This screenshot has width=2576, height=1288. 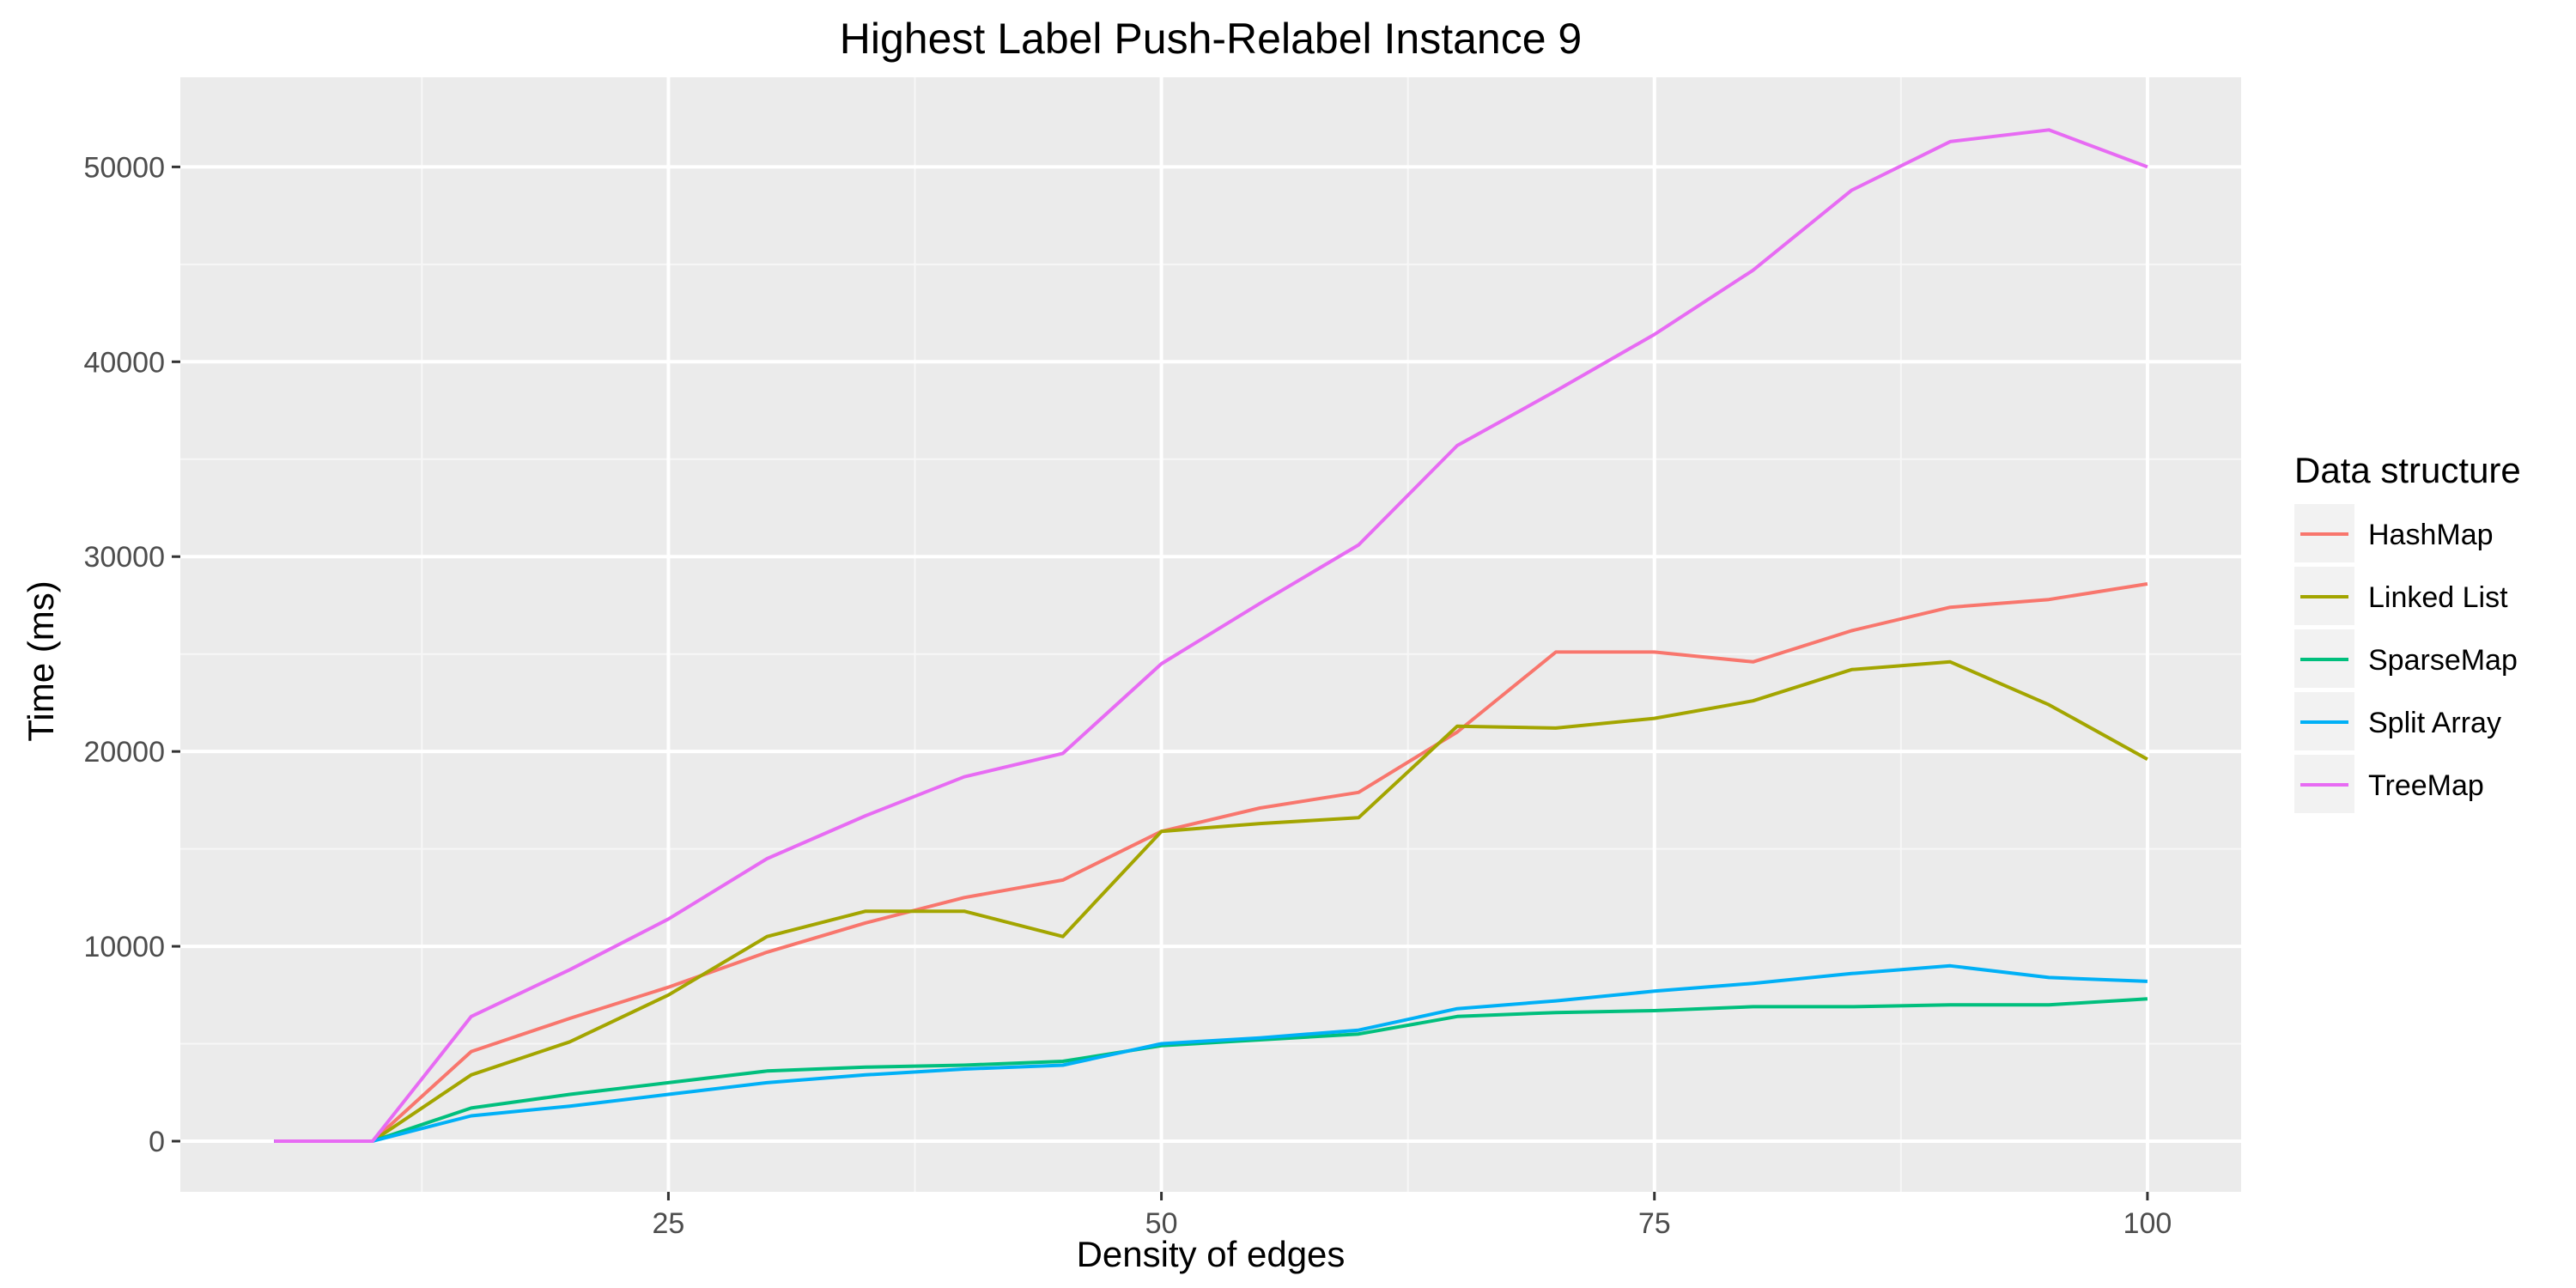 I want to click on y-axis: 0 10000 20000 30000 40000 50000, so click(x=132, y=654).